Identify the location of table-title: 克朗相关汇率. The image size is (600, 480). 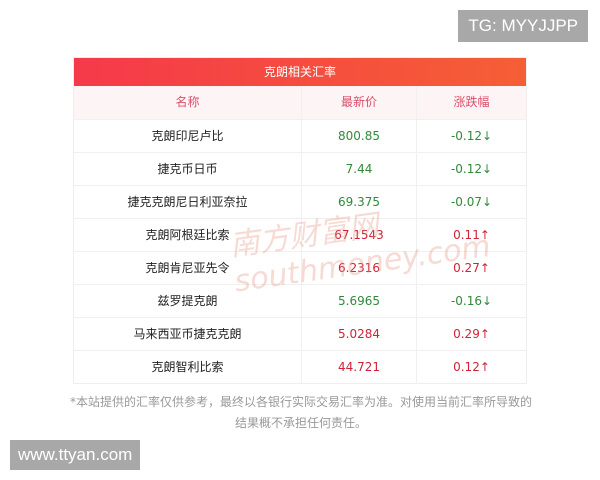
(300, 72).